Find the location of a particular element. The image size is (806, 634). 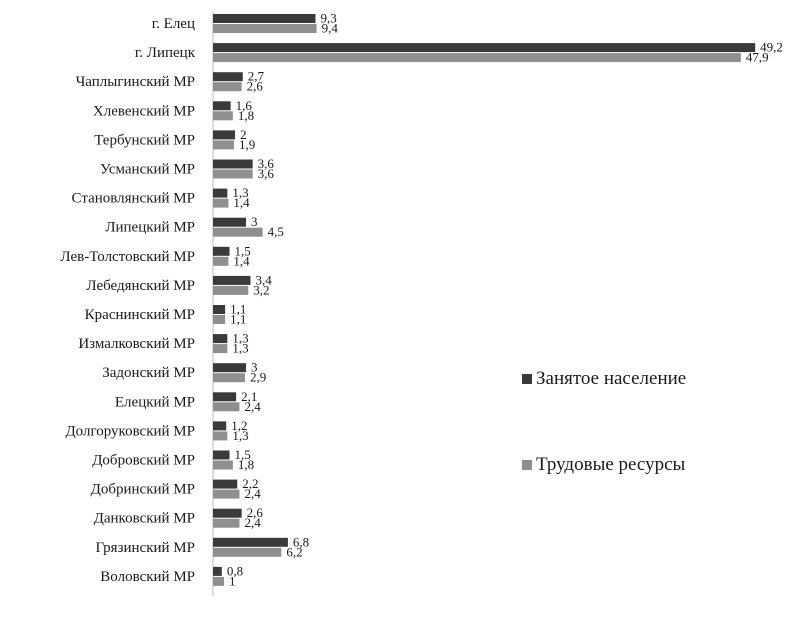

category-label: Липецкий МР is located at coordinates (150, 228).